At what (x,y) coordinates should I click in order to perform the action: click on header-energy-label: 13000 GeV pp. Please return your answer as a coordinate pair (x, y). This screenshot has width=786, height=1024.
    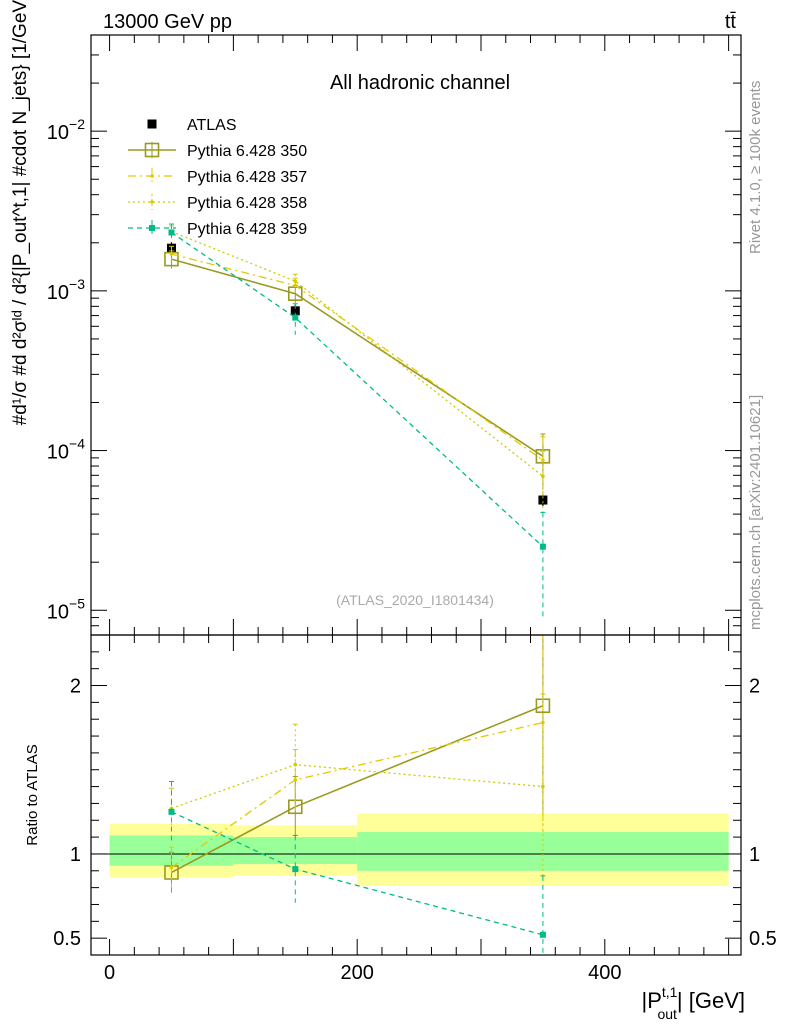
    Looking at the image, I should click on (167, 22).